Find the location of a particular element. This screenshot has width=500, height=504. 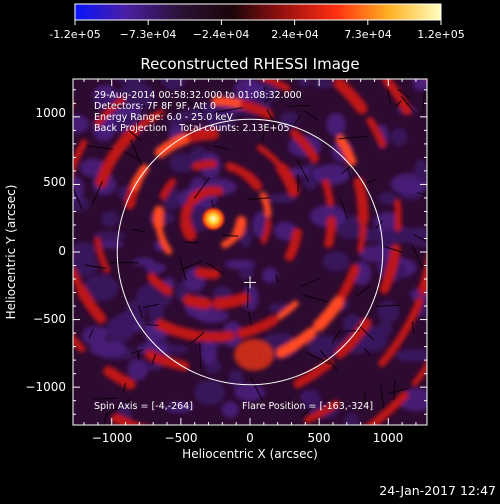

flare-position-label: Flare Position = [-163,-324] is located at coordinates (307, 406).